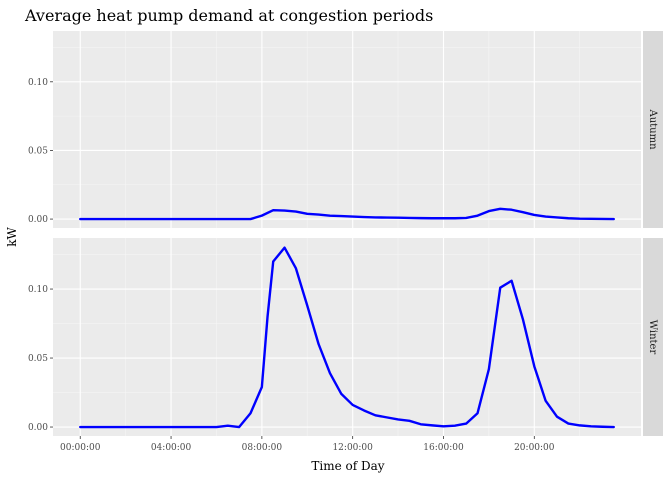  I want to click on facet-strip-label: Winter, so click(652, 337).